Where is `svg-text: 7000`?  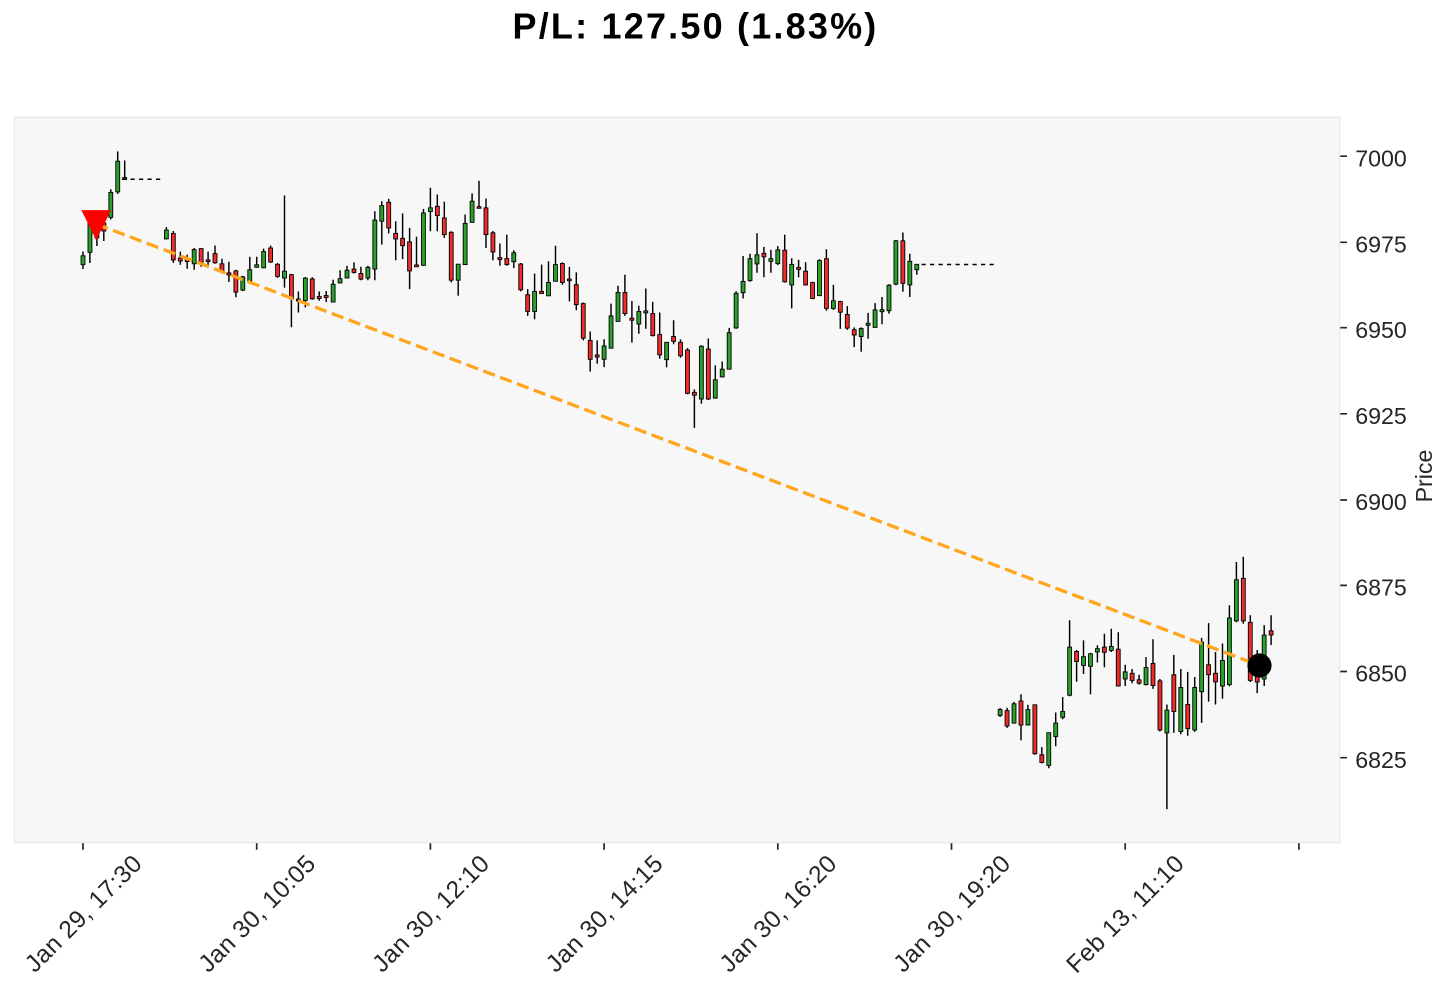 svg-text: 7000 is located at coordinates (1381, 158).